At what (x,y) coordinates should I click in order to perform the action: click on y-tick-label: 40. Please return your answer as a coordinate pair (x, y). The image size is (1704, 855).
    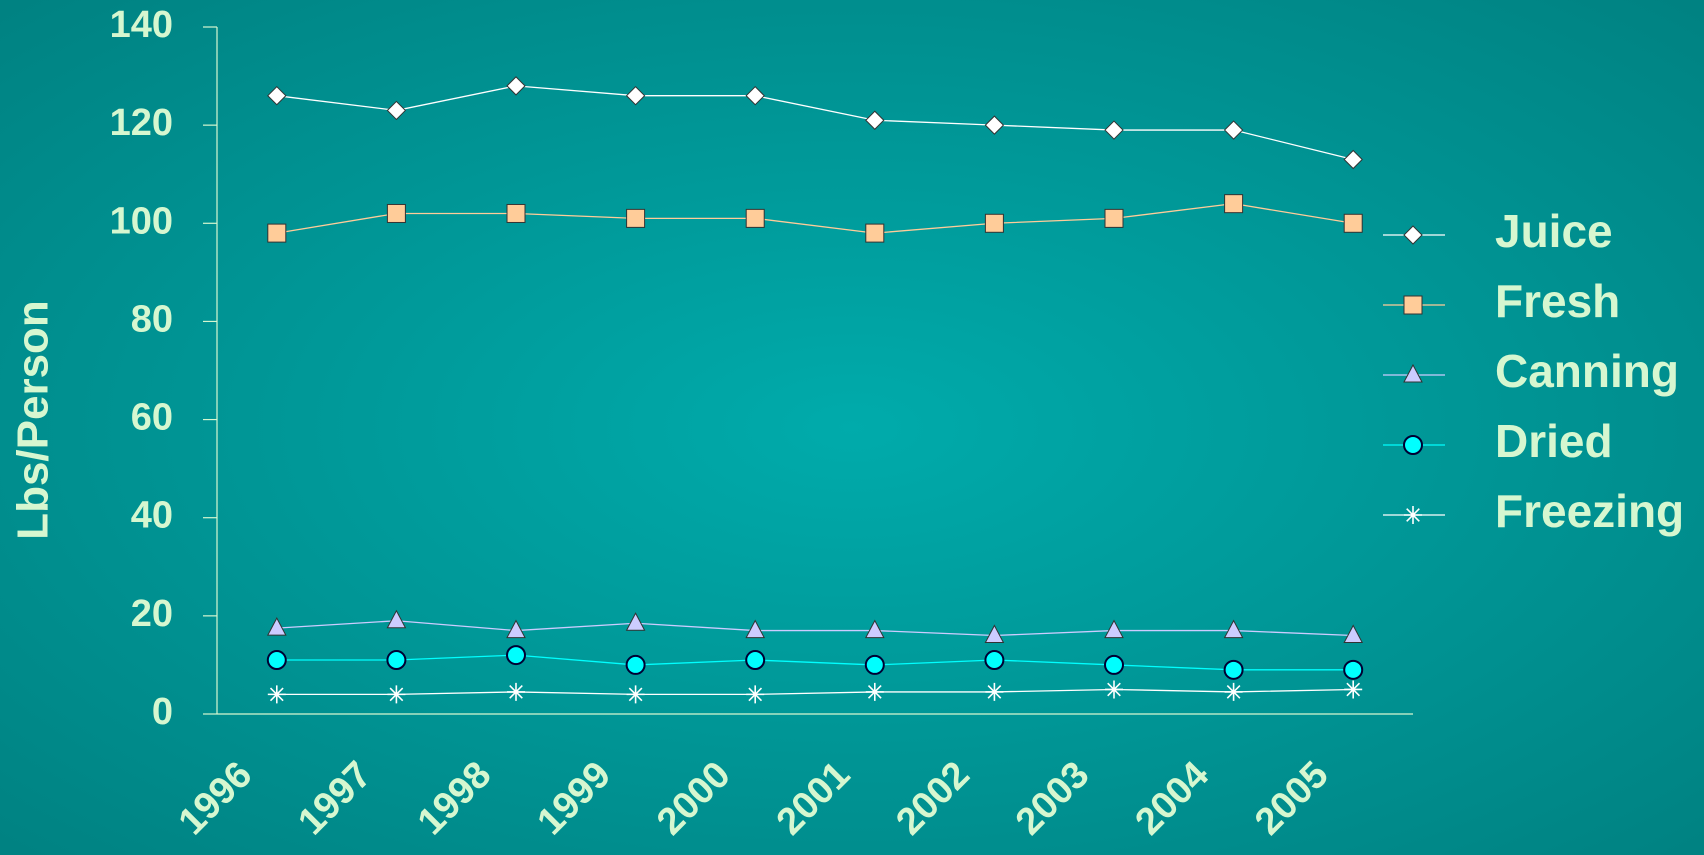
    Looking at the image, I should click on (152, 516).